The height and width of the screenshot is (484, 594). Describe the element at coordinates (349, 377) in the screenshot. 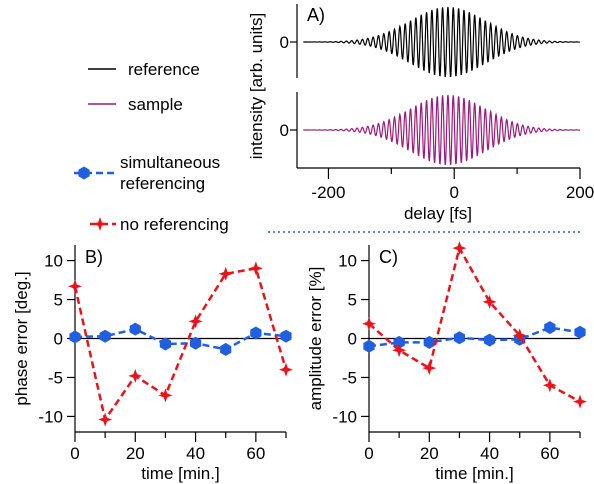

I see `panelC-ytick-label: -5` at that location.